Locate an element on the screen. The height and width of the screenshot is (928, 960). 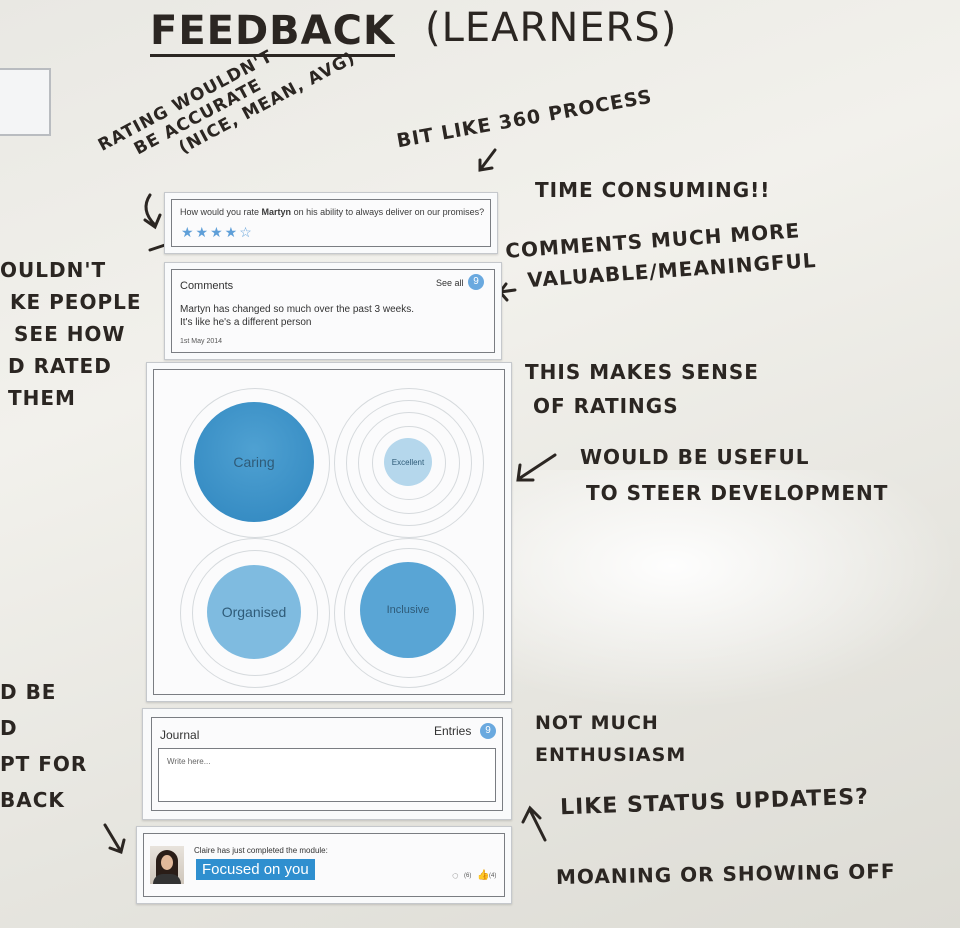
journal-note: NOT MUCH ENTHUSIASM is located at coordinates (611, 739).